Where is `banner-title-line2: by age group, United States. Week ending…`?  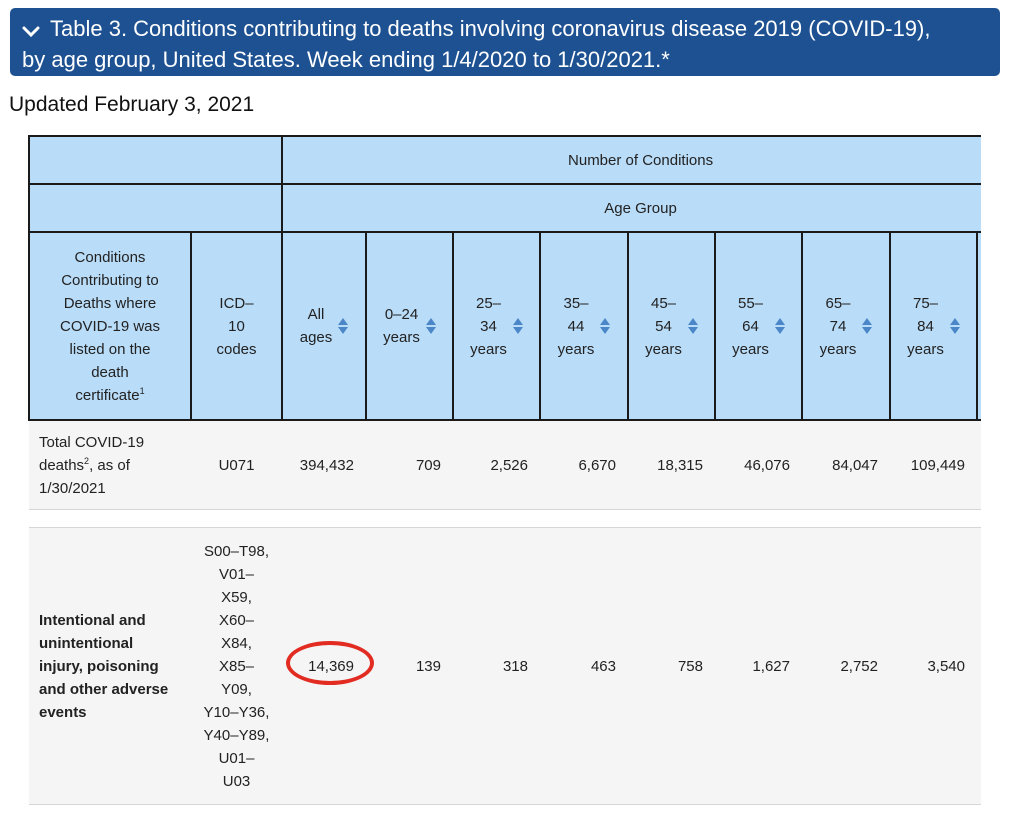 banner-title-line2: by age group, United States. Week ending… is located at coordinates (346, 59).